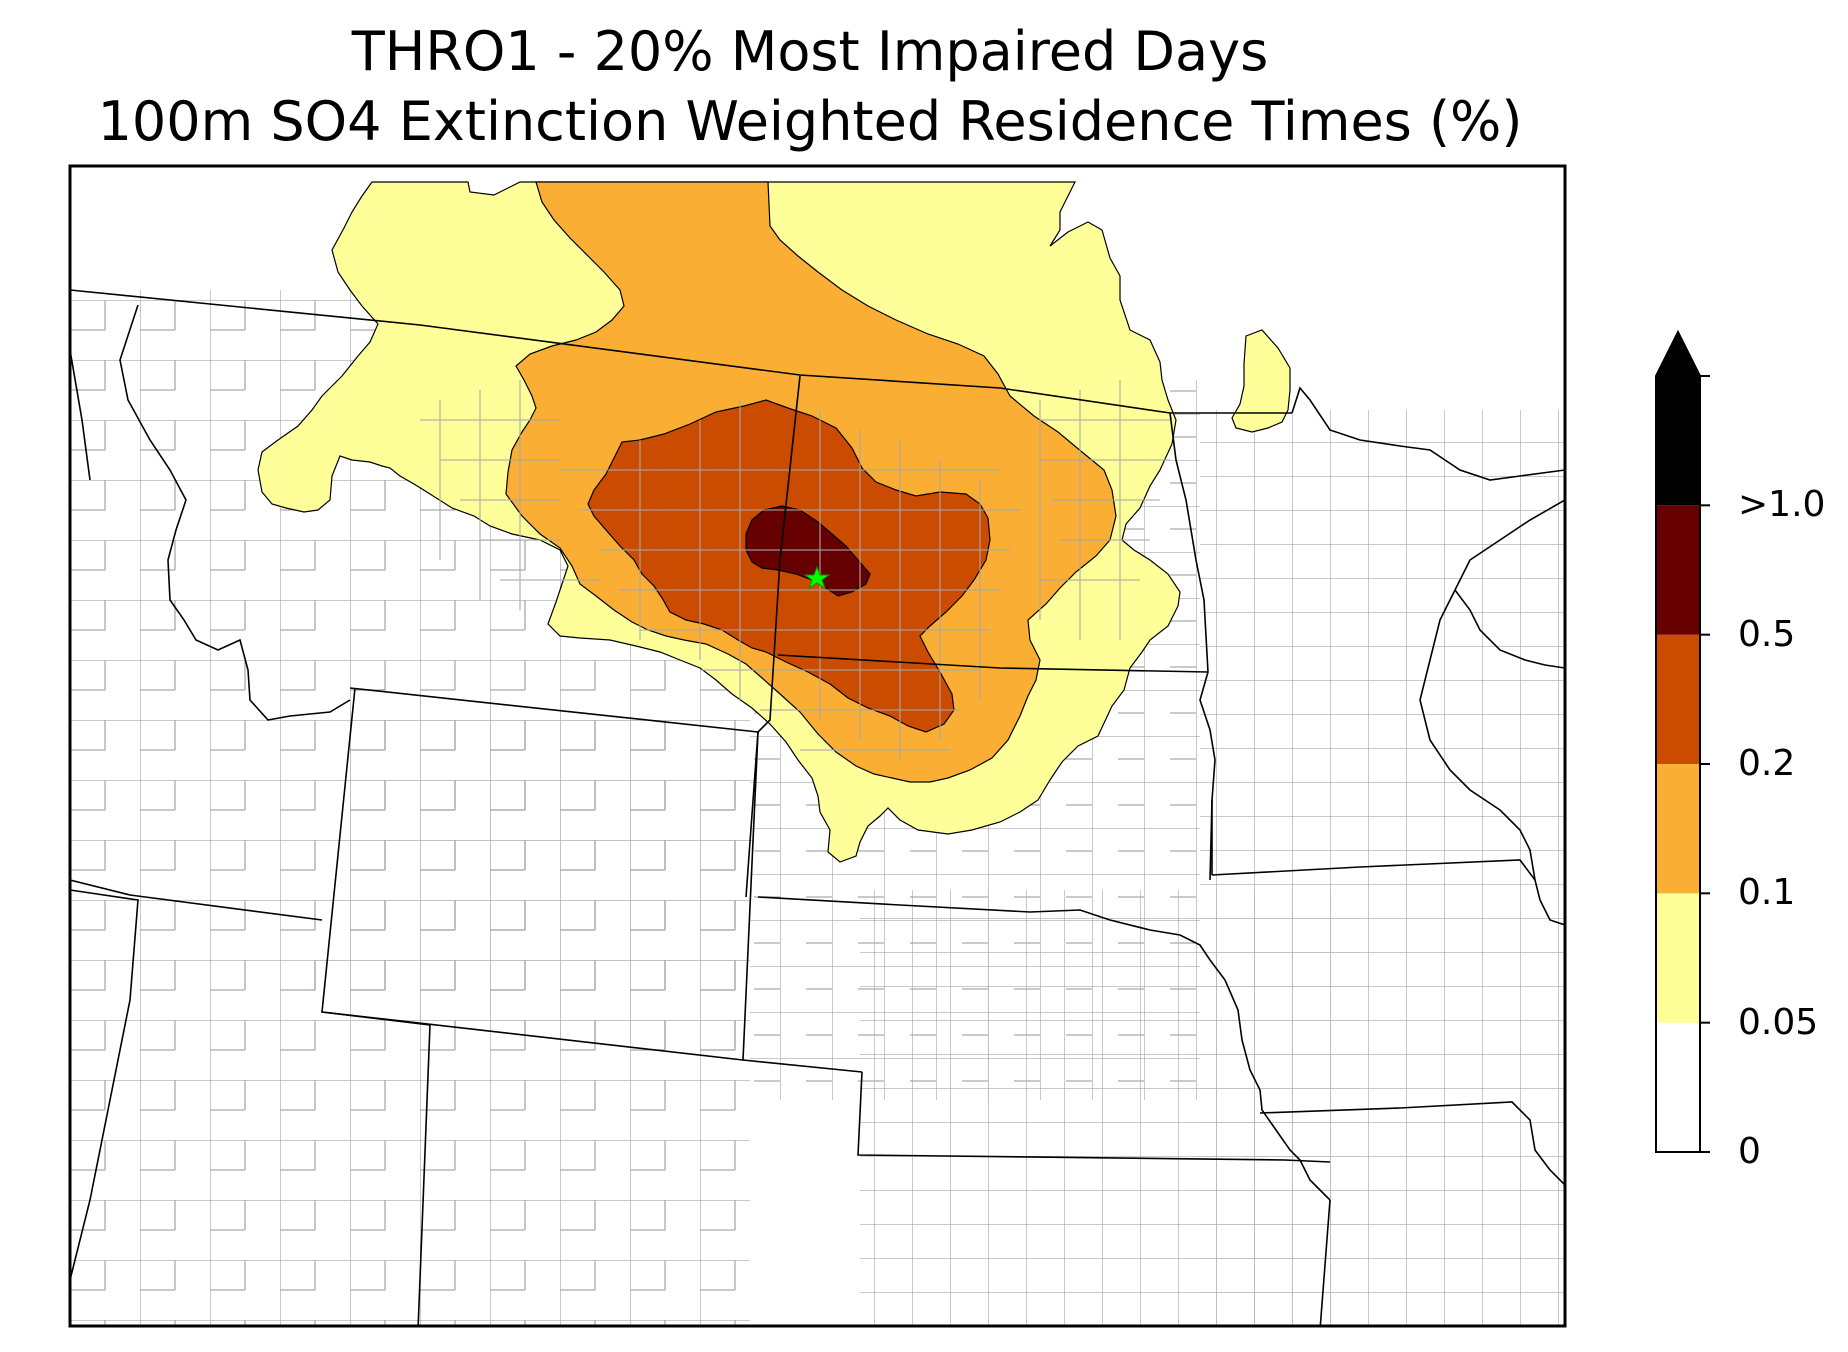 The height and width of the screenshot is (1352, 1848). Describe the element at coordinates (1261, 381) in the screenshot. I see `contour-0.05-ne` at that location.